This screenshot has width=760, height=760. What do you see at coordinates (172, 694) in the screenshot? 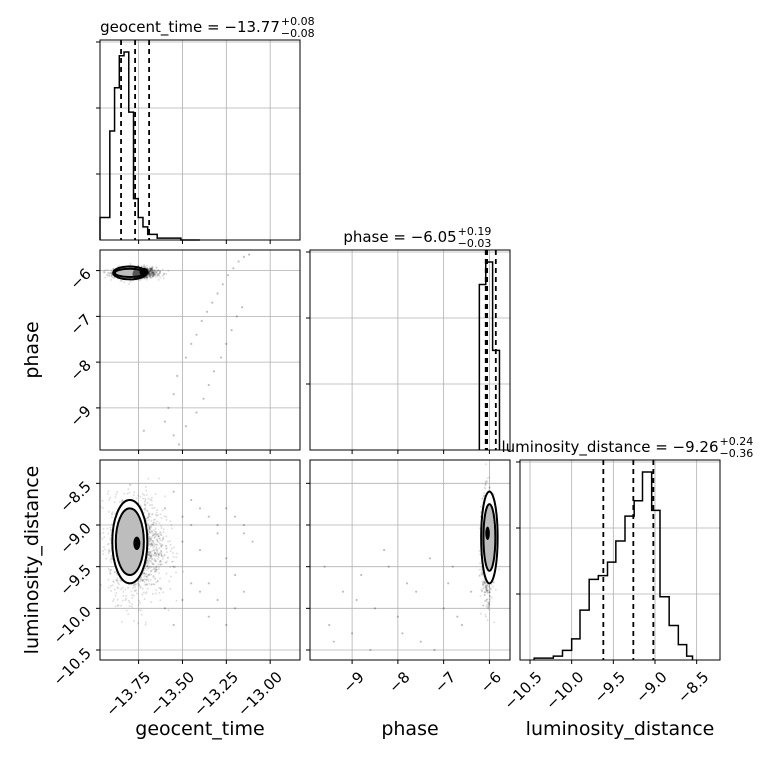
I see `tick-label-x: −13.50` at bounding box center [172, 694].